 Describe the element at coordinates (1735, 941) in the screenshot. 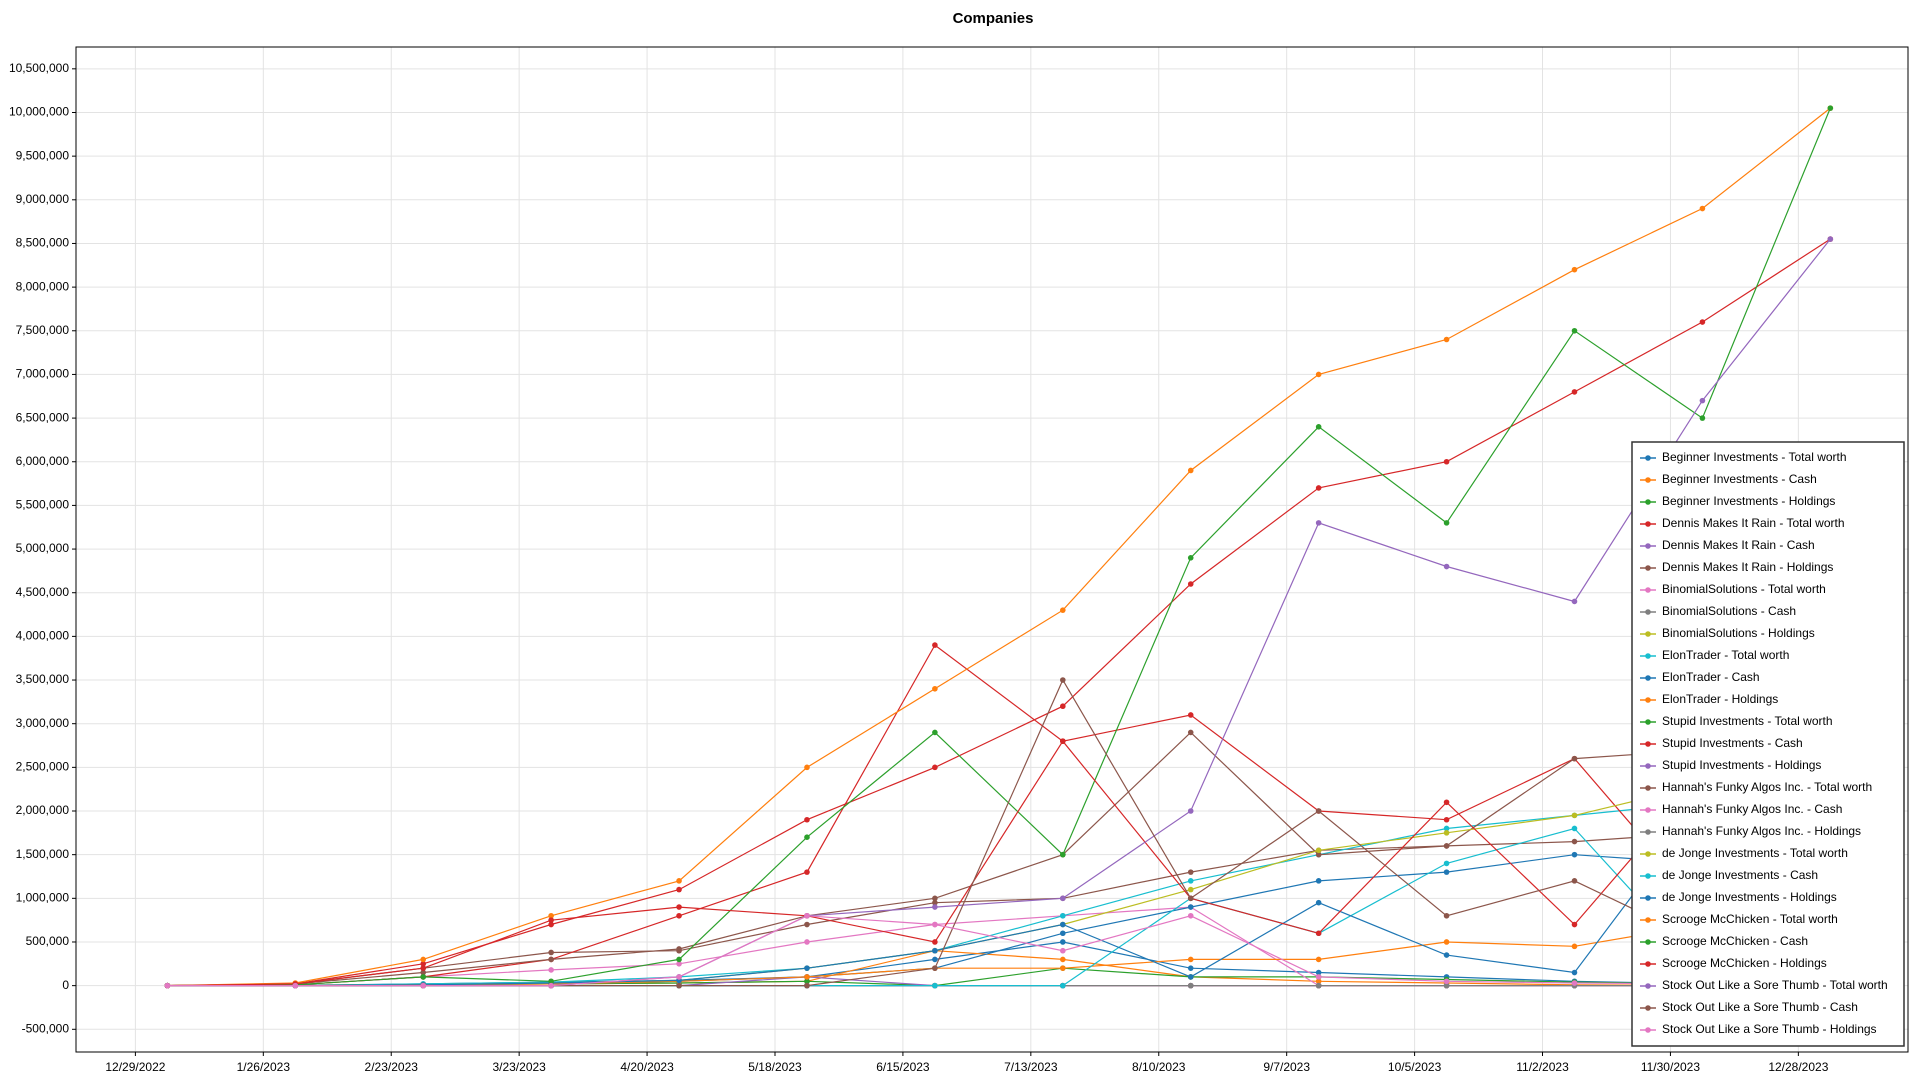

I see `legend-label: Scrooge McChicken - Cash` at that location.